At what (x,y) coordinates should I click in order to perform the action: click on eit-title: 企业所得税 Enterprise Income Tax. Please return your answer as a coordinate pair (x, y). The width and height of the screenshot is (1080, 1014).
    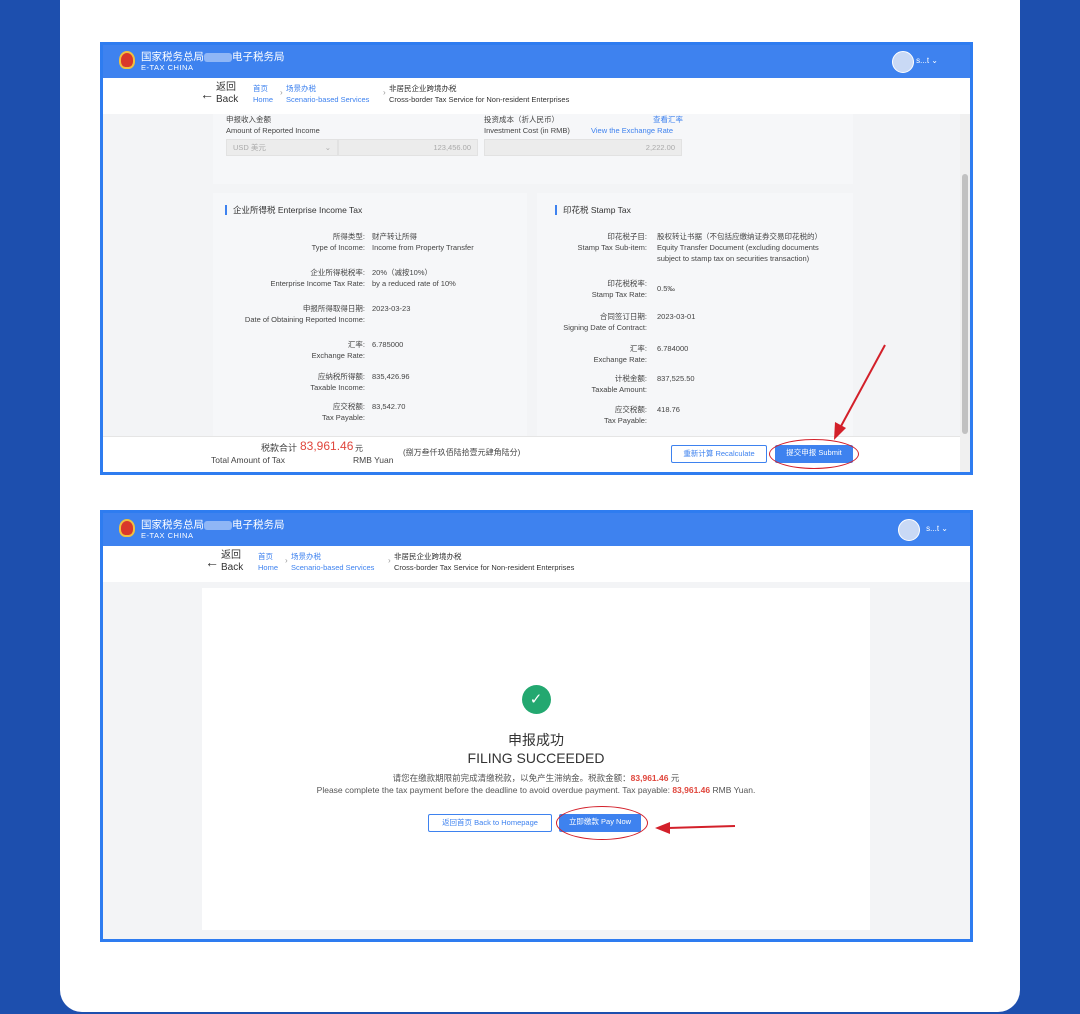
    Looking at the image, I should click on (293, 210).